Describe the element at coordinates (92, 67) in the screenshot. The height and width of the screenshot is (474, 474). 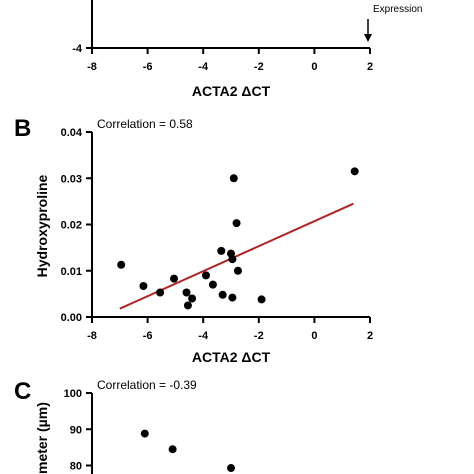
I see `panel-a-x-tick-label: -8` at that location.